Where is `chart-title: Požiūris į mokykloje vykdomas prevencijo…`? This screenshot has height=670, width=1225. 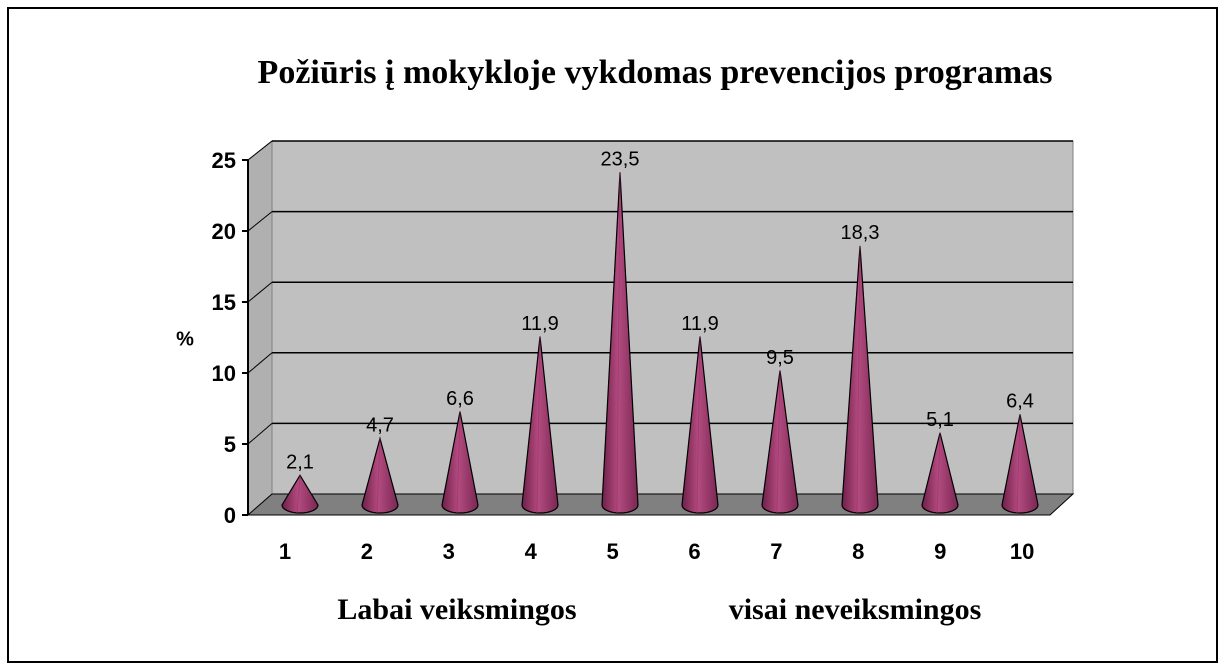
chart-title: Požiūris į mokykloje vykdomas prevencijo… is located at coordinates (655, 72).